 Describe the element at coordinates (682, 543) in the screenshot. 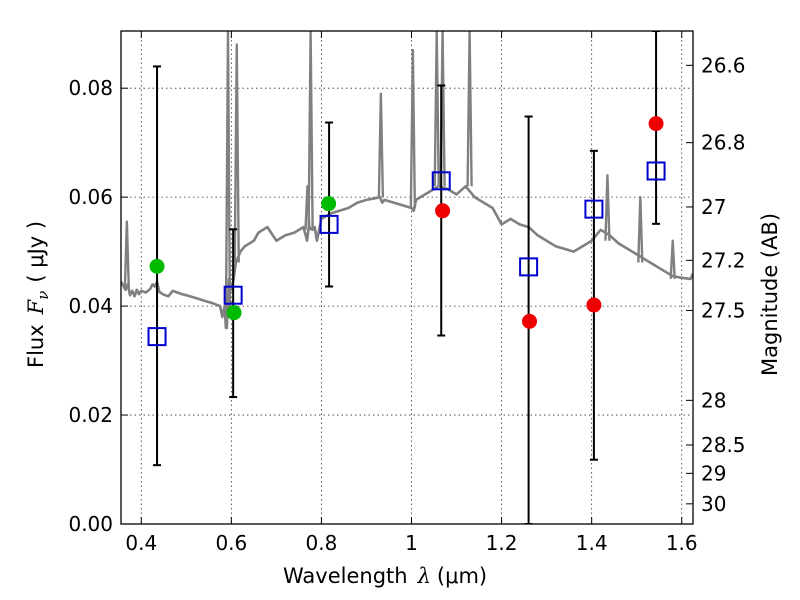

I see `x-tick-label: 1.6` at that location.